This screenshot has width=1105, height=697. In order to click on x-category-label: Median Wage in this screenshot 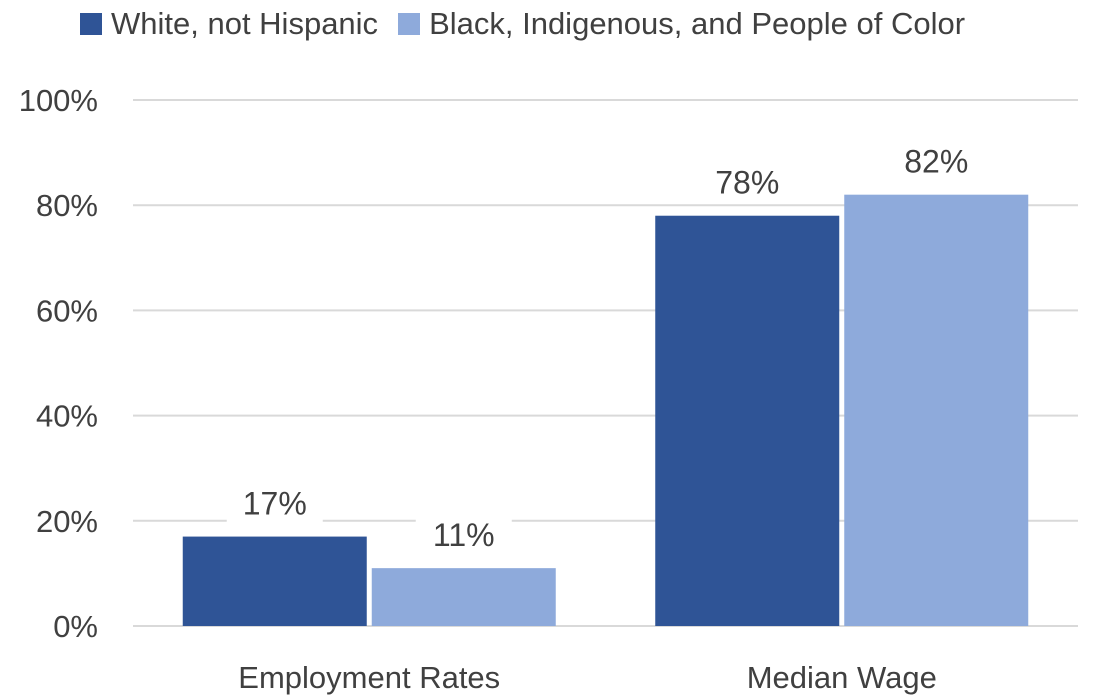, I will do `click(842, 677)`.